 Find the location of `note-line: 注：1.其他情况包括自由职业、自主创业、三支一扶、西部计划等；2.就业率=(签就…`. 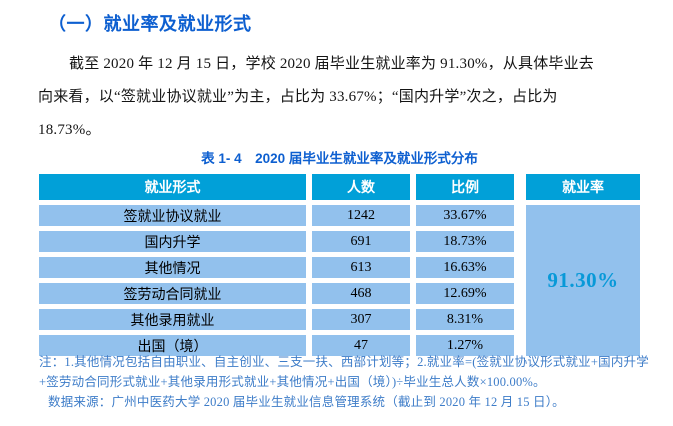

note-line: 注：1.其他情况包括自由职业、自主创业、三支一扶、西部计划等；2.就业率=(签就… is located at coordinates (344, 362).